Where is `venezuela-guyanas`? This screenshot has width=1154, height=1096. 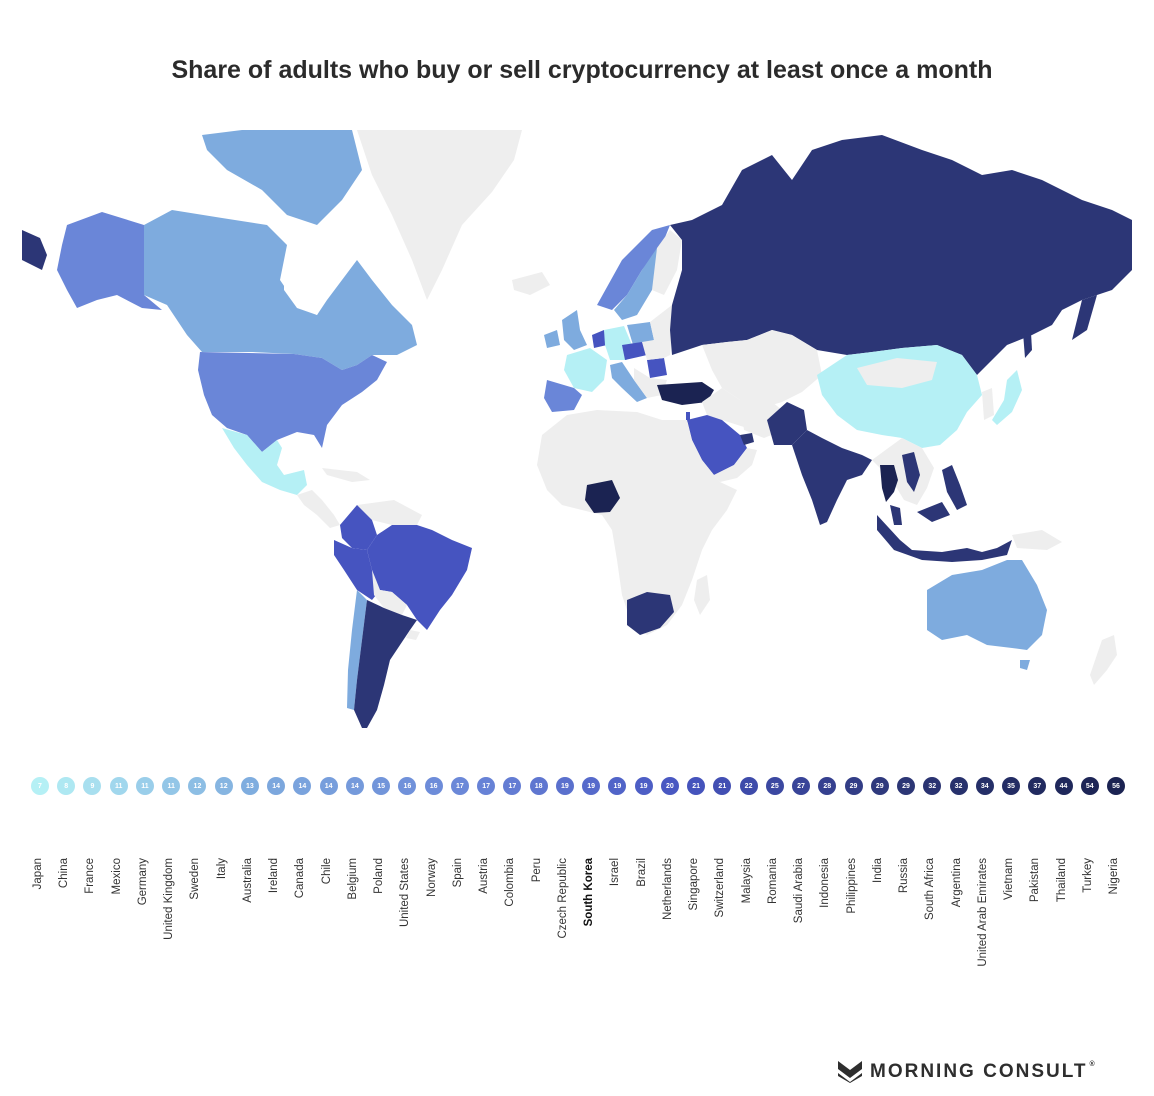
venezuela-guyanas is located at coordinates (389, 512).